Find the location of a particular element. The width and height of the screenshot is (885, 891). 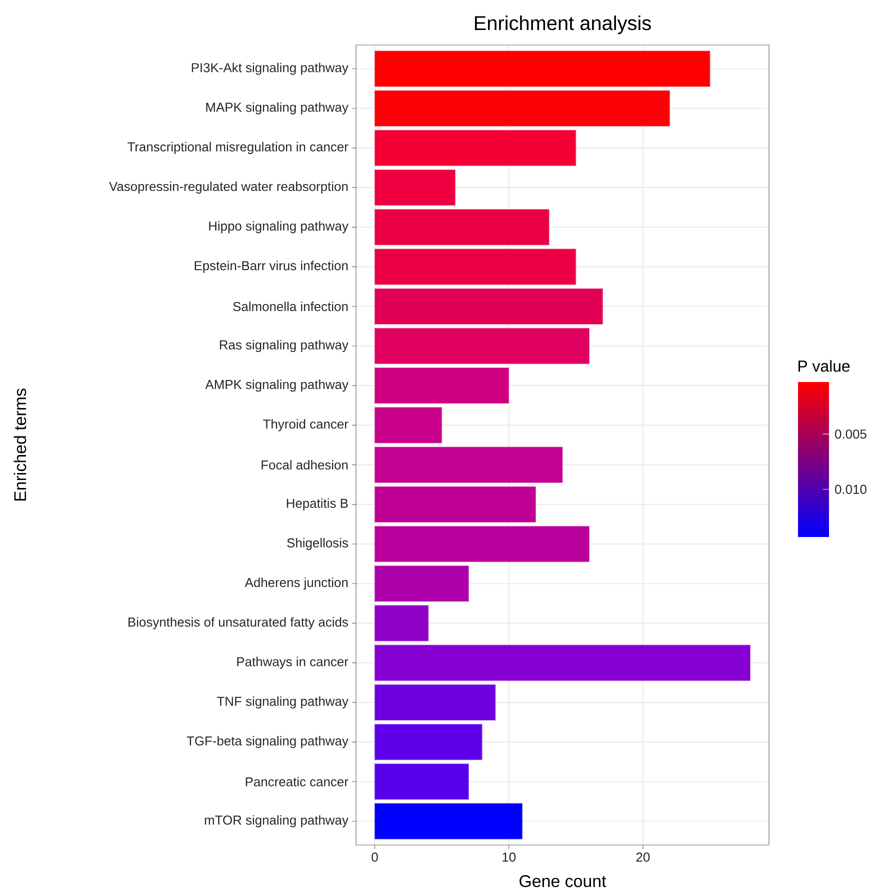

color-bar-label: 0.005 is located at coordinates (850, 434).